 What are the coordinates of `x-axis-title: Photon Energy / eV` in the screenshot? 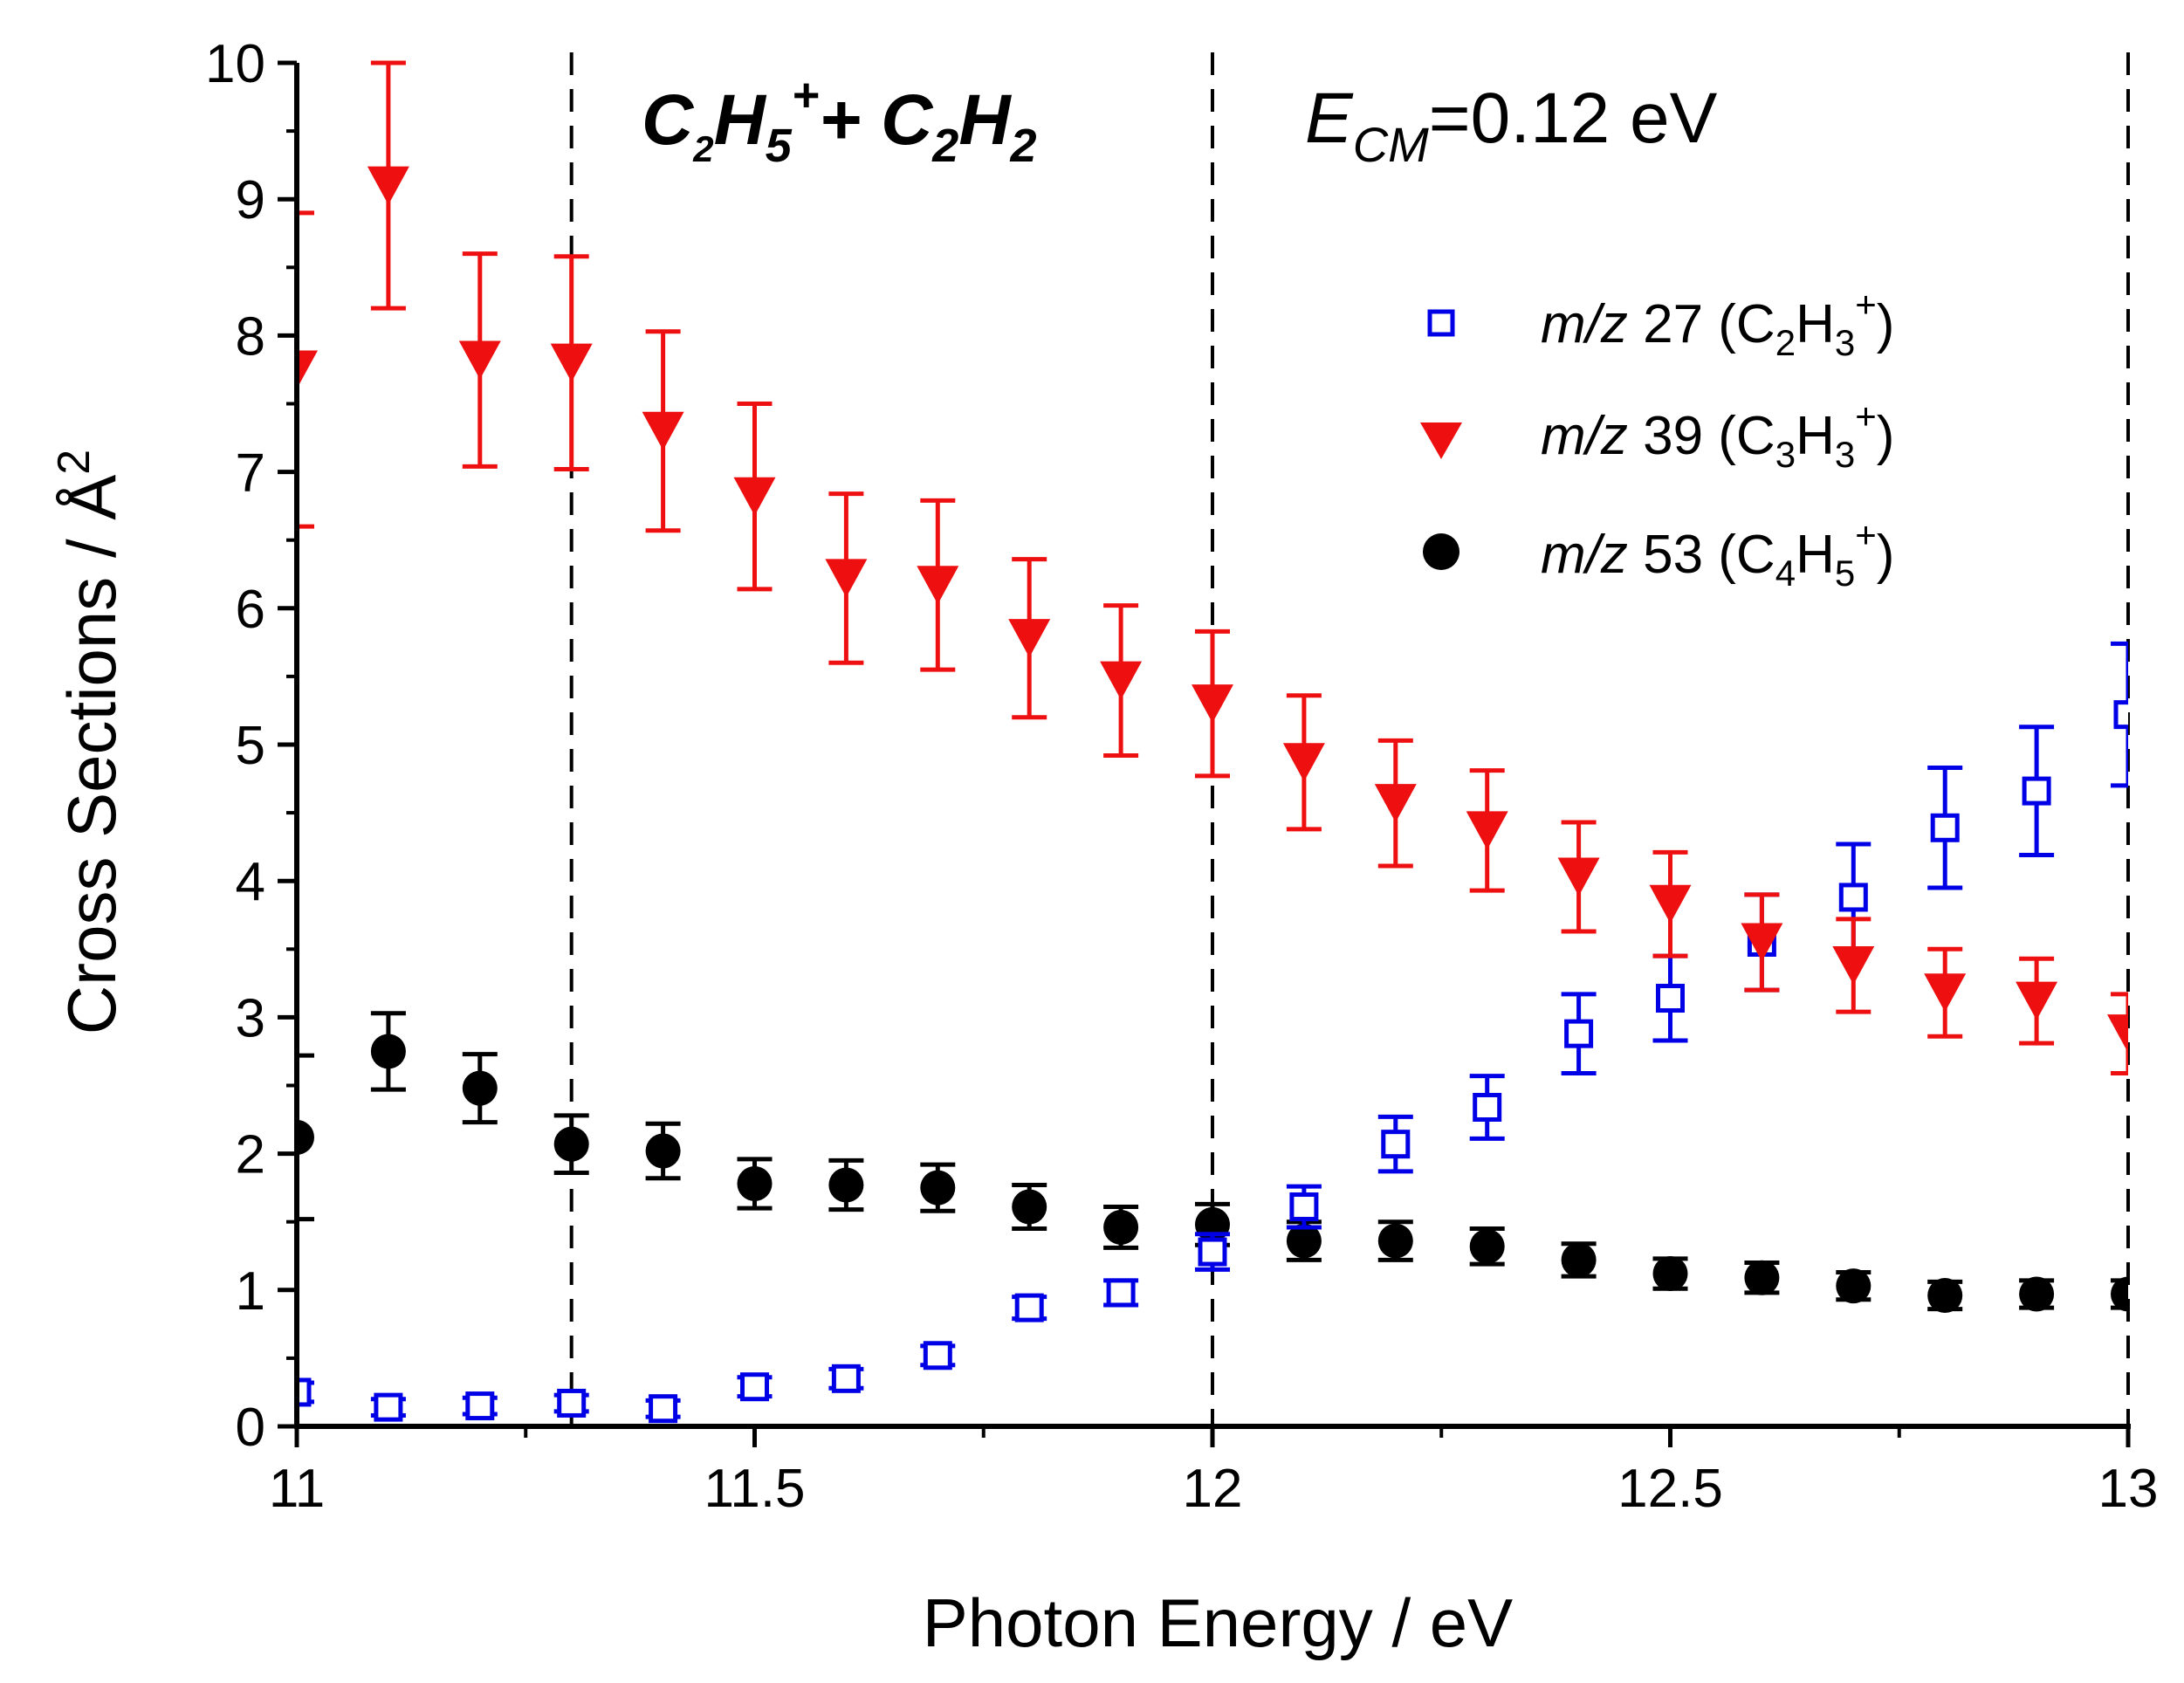 It's located at (1218, 1623).